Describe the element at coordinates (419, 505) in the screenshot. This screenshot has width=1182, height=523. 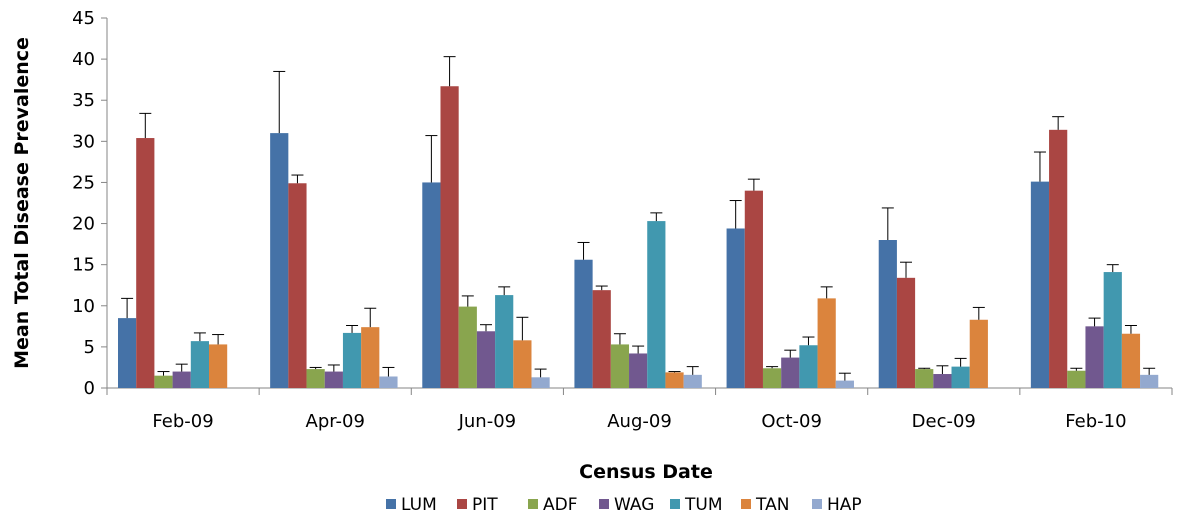
I see `legend-label: LUM` at that location.